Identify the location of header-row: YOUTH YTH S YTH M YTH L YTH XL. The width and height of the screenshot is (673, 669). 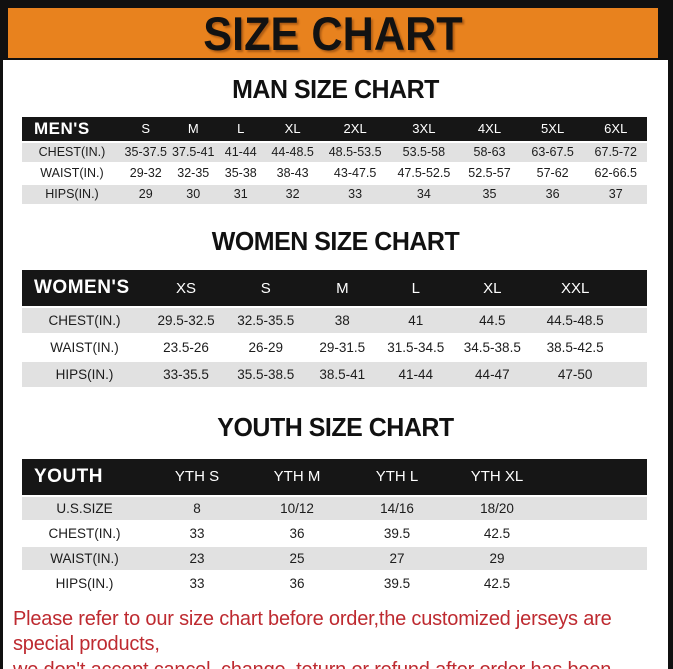
(334, 476).